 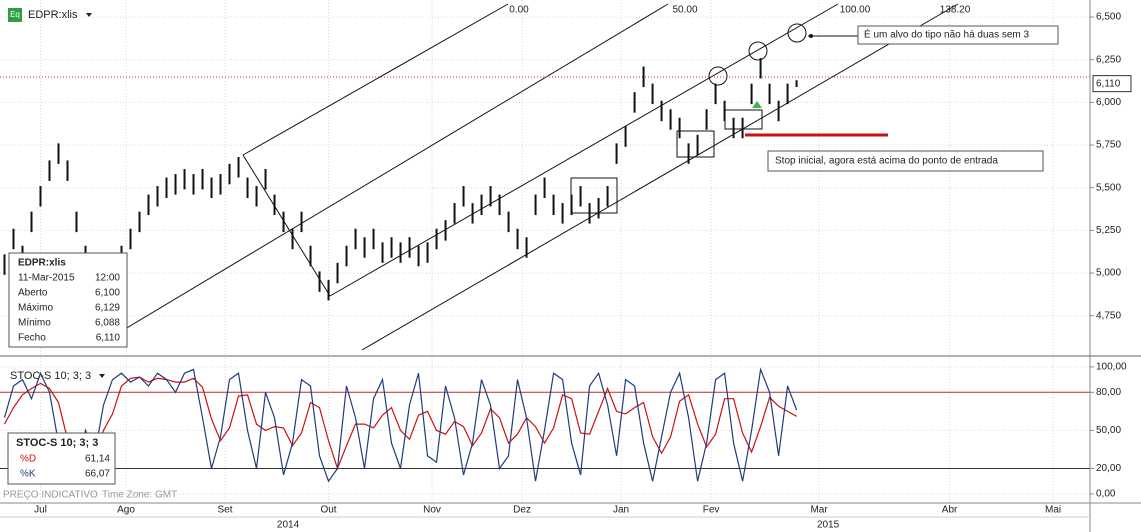 What do you see at coordinates (32, 338) in the screenshot?
I see `info-label: Fecho` at bounding box center [32, 338].